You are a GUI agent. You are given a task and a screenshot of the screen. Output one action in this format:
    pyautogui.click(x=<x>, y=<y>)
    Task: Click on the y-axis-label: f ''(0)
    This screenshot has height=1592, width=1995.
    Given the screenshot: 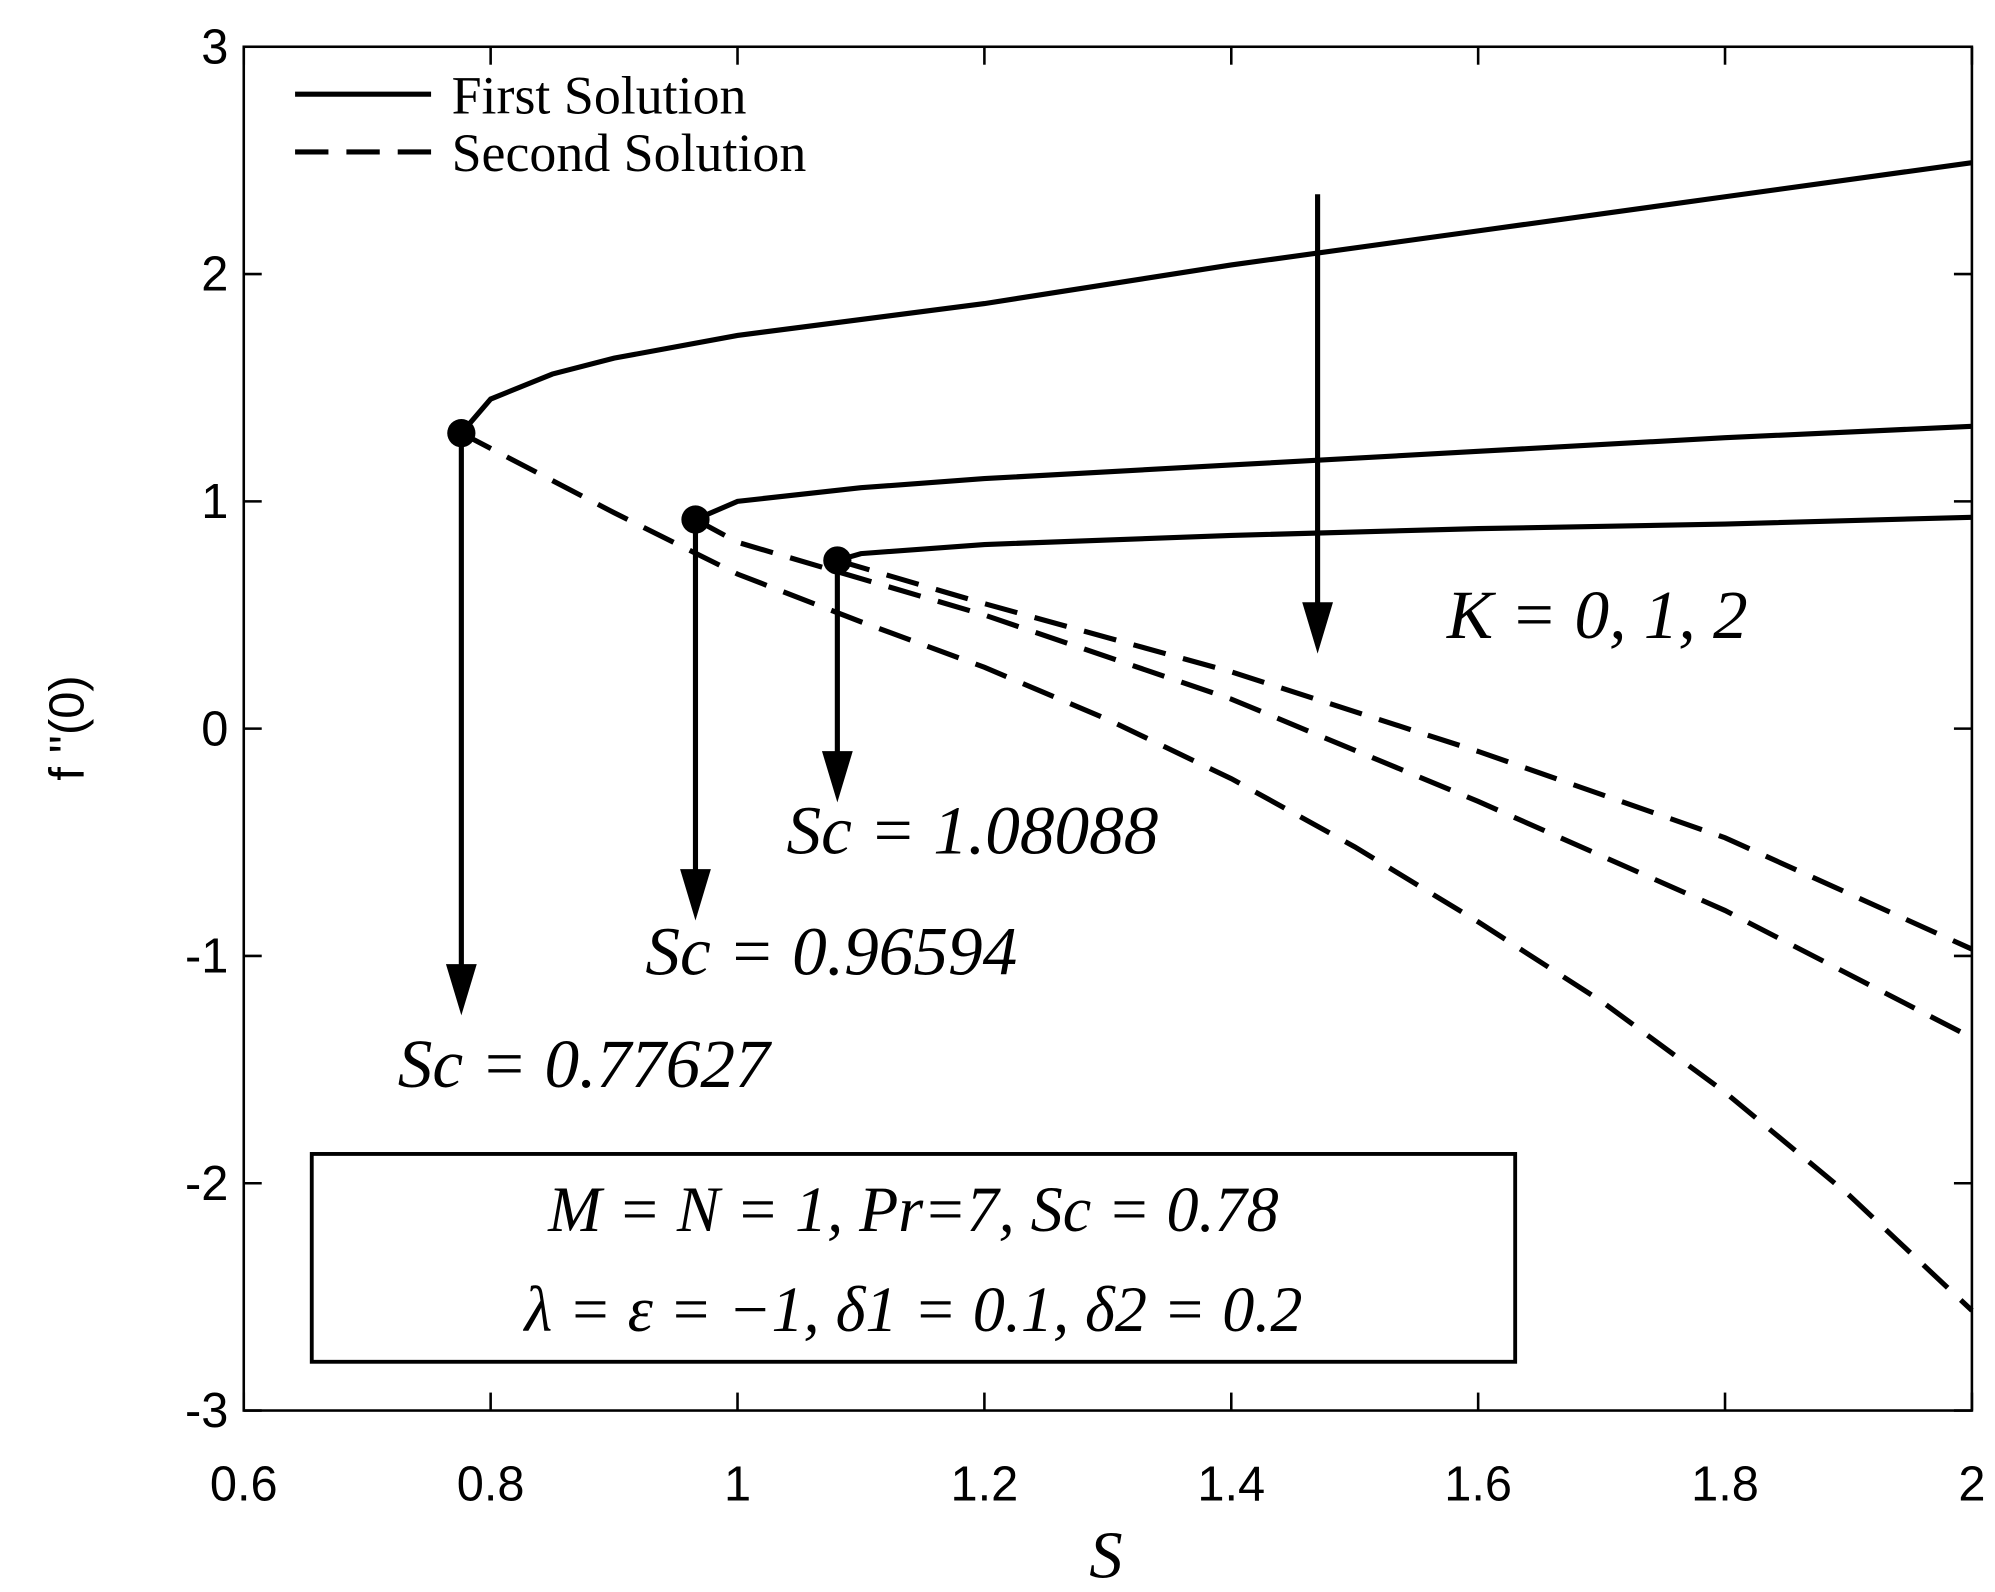 What is the action you would take?
    pyautogui.click(x=67, y=727)
    